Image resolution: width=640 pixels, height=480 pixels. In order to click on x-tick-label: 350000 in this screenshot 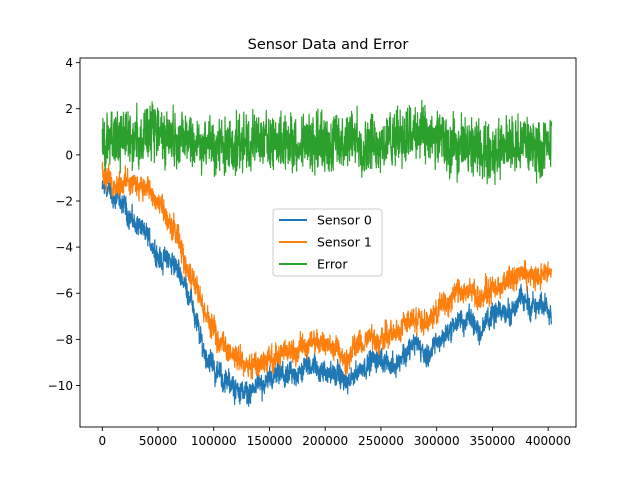, I will do `click(492, 441)`.